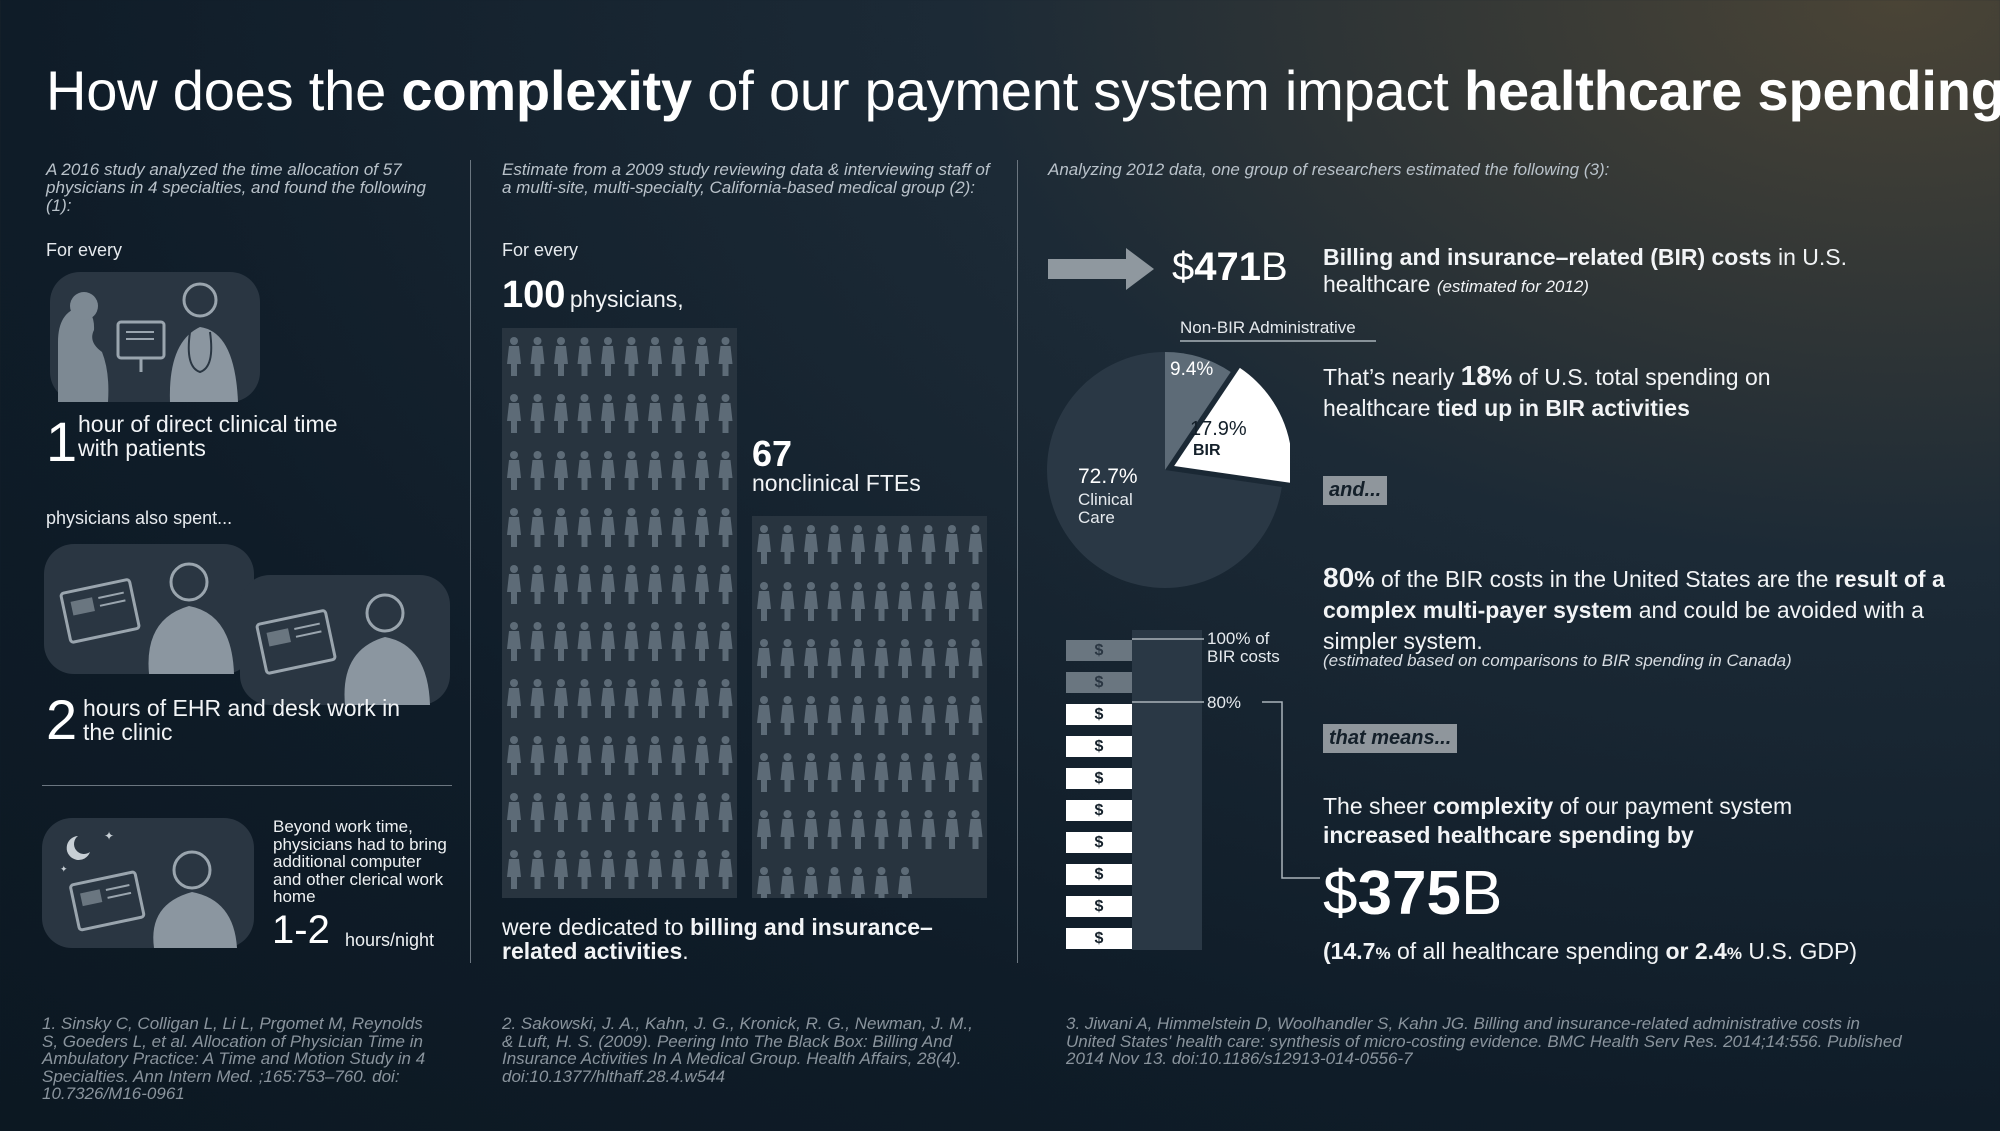 The height and width of the screenshot is (1131, 2000). I want to click on pie-value-label: 17.9%, so click(1218, 429).